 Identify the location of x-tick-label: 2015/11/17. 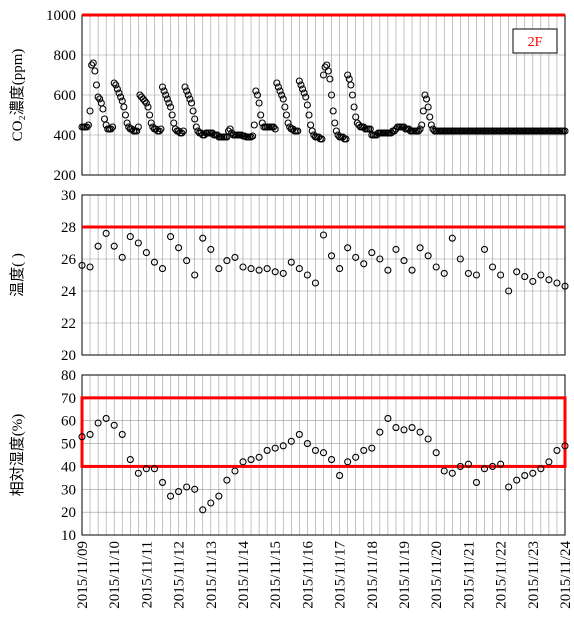
(341, 575).